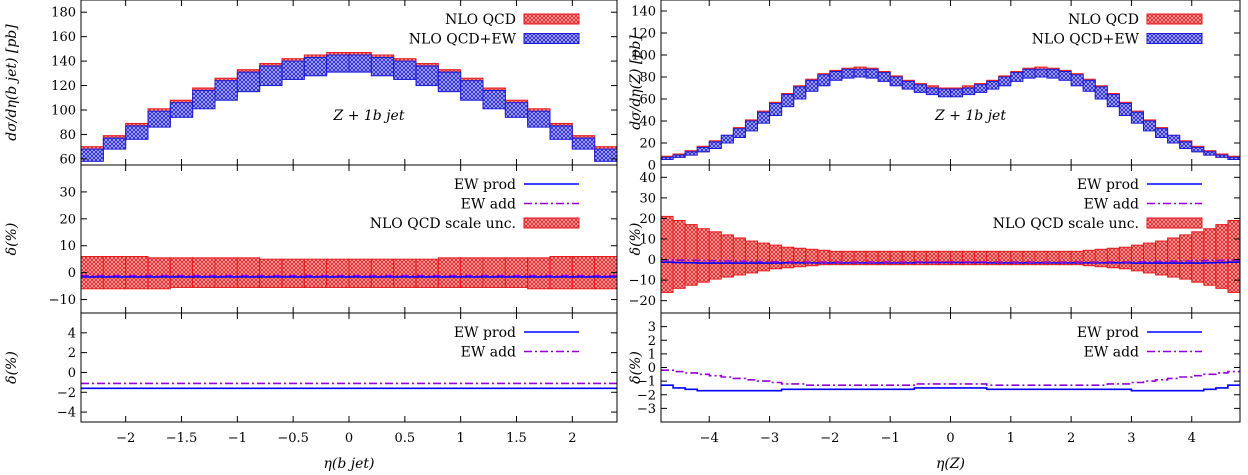 The image size is (1248, 475). I want to click on y-tick-label: −10, so click(62, 300).